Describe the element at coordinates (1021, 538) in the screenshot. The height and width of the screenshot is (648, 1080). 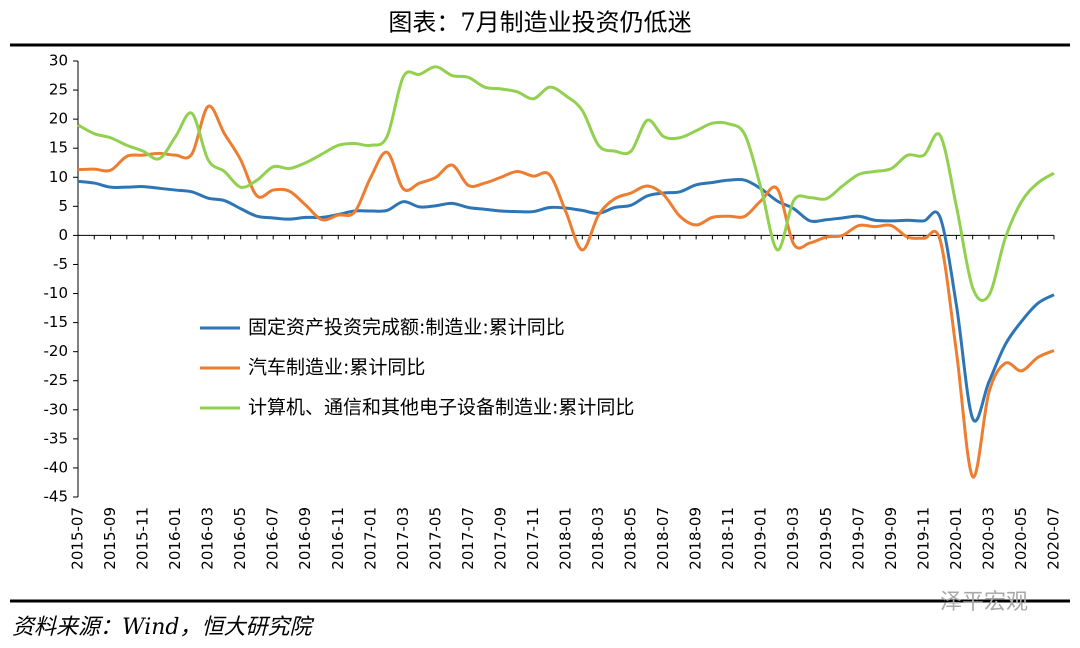
I see `x-tick-label: 2020-05` at that location.